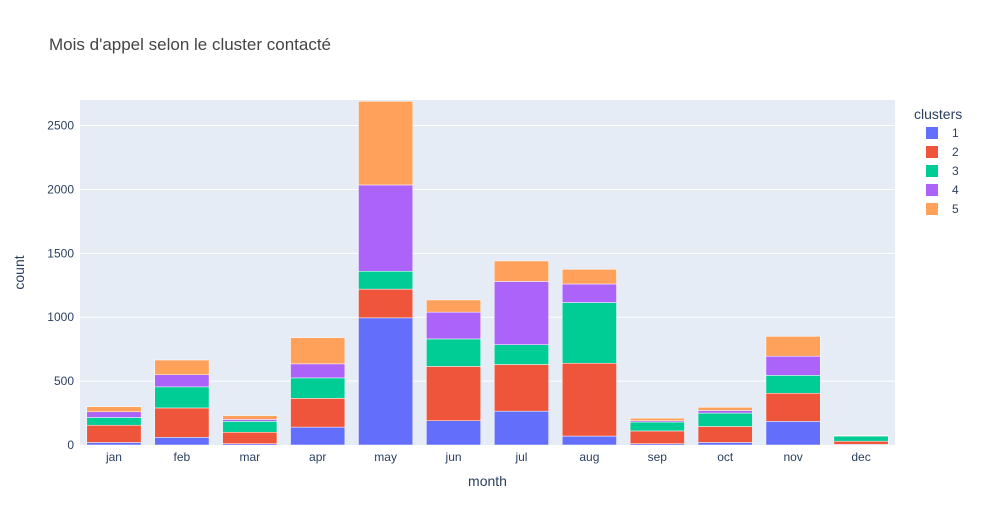 The image size is (983, 525). Describe the element at coordinates (249, 457) in the screenshot. I see `x-tick-label: mar` at that location.